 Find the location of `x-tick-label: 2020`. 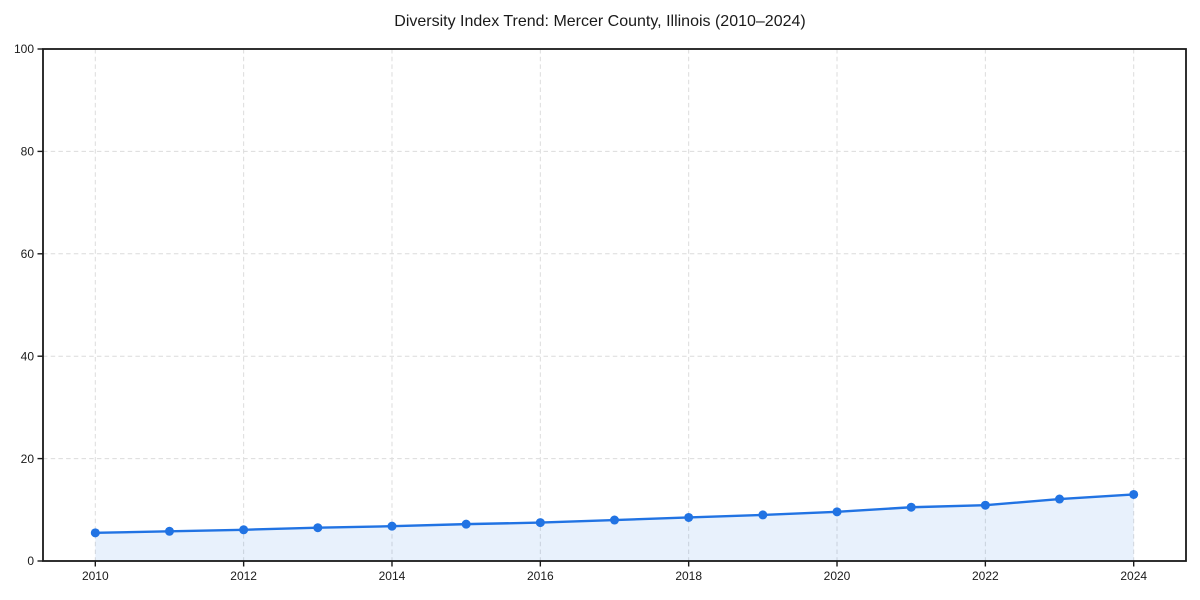

x-tick-label: 2020 is located at coordinates (837, 576).